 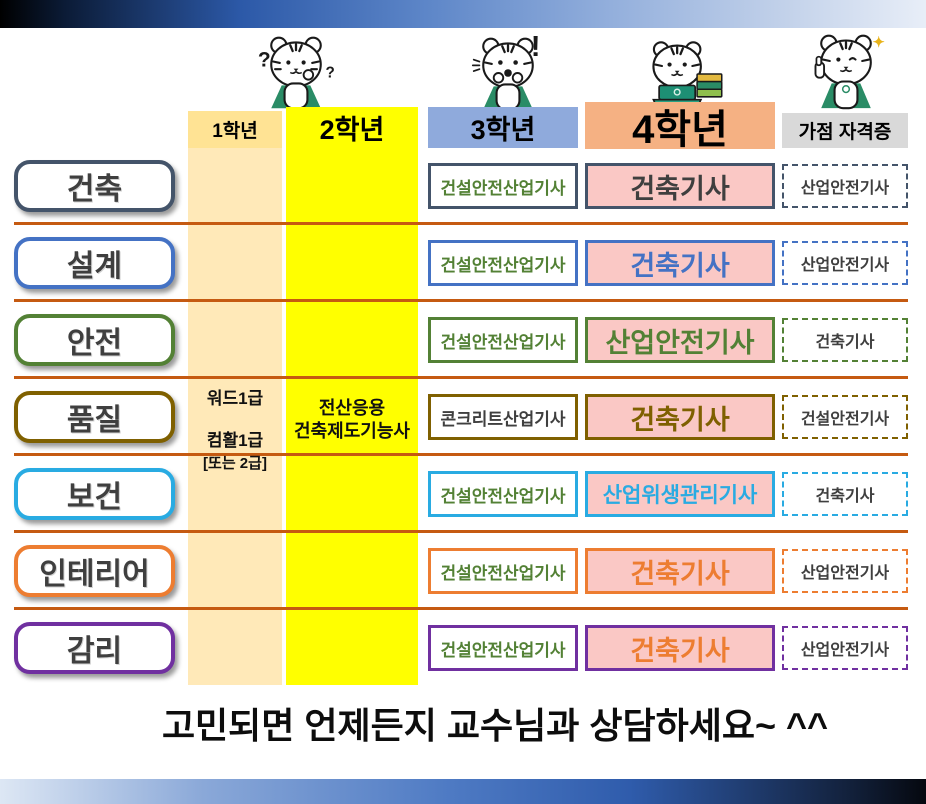 What do you see at coordinates (94, 186) in the screenshot?
I see `track-label-button: 건축` at bounding box center [94, 186].